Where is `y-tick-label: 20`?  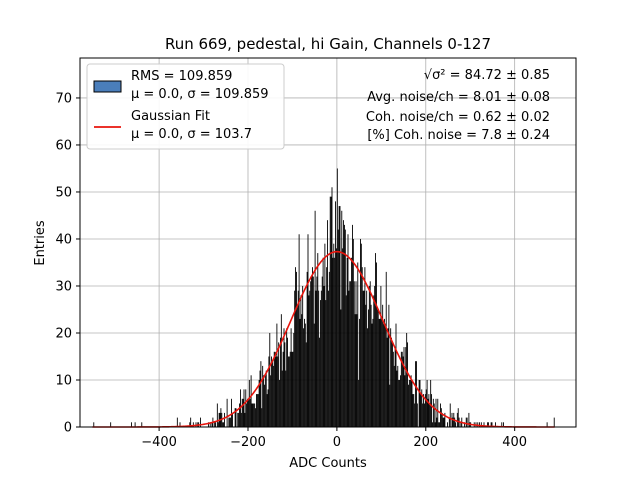 y-tick-label: 20 is located at coordinates (63, 333).